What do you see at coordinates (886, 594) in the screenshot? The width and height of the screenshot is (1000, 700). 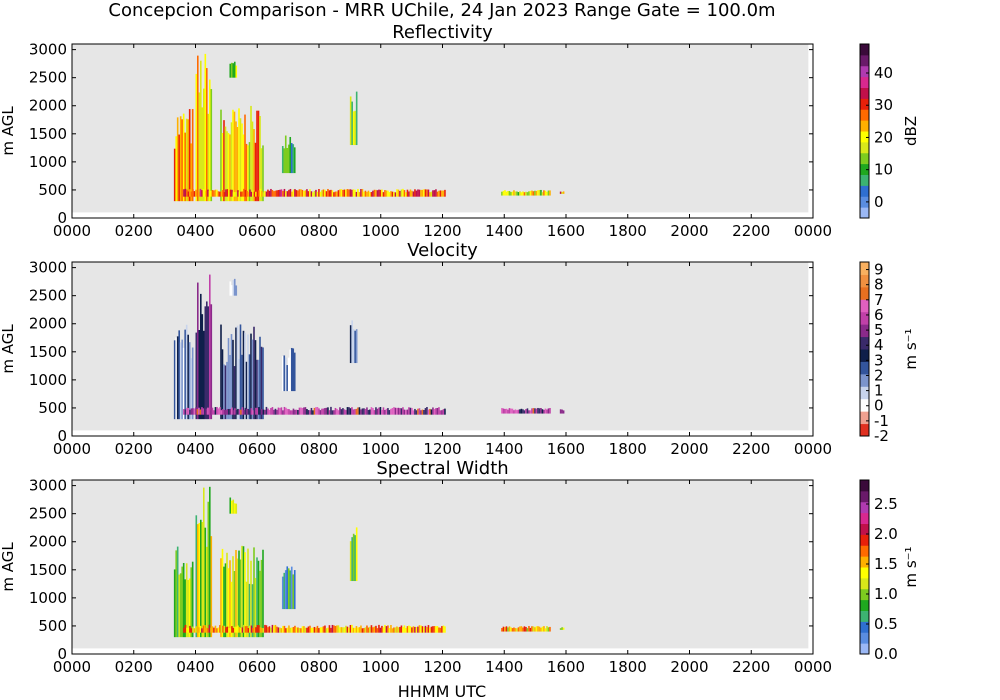 I see `colorbar-tick-label: 1.0` at bounding box center [886, 594].